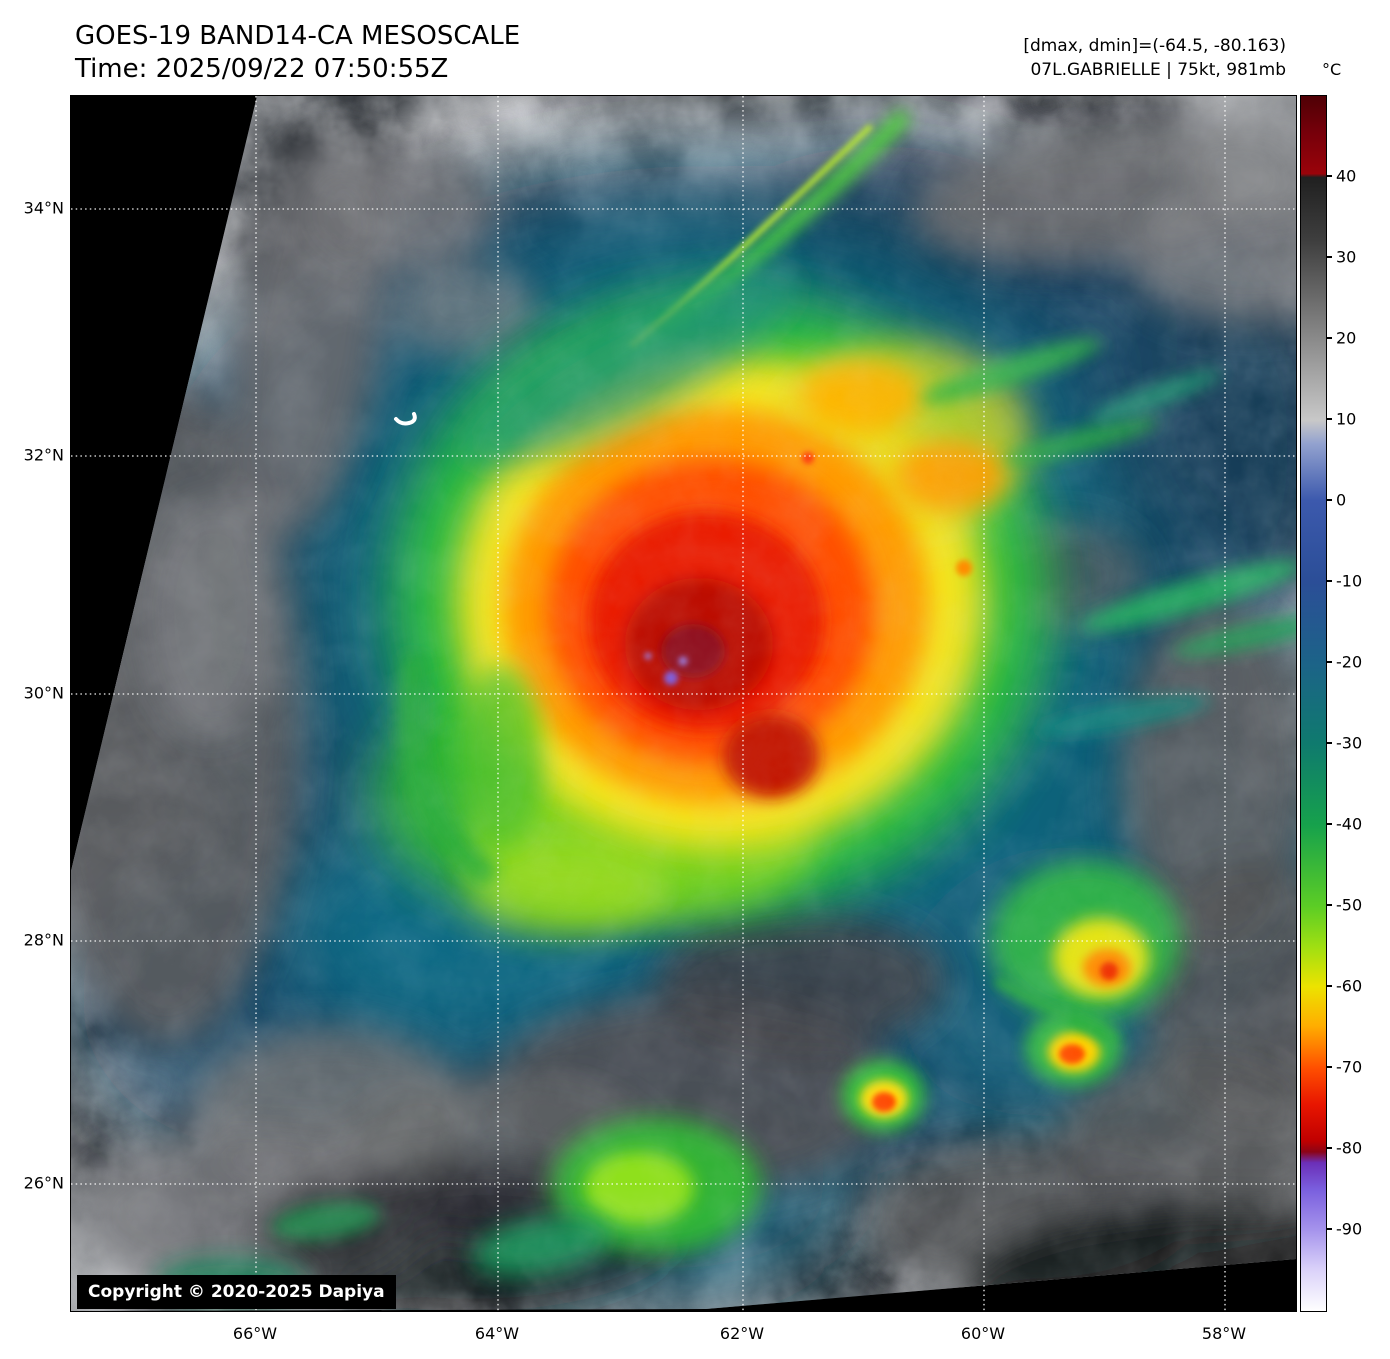 The width and height of the screenshot is (1390, 1359). Describe the element at coordinates (43, 693) in the screenshot. I see `lat-tick-30n: 30°N` at that location.